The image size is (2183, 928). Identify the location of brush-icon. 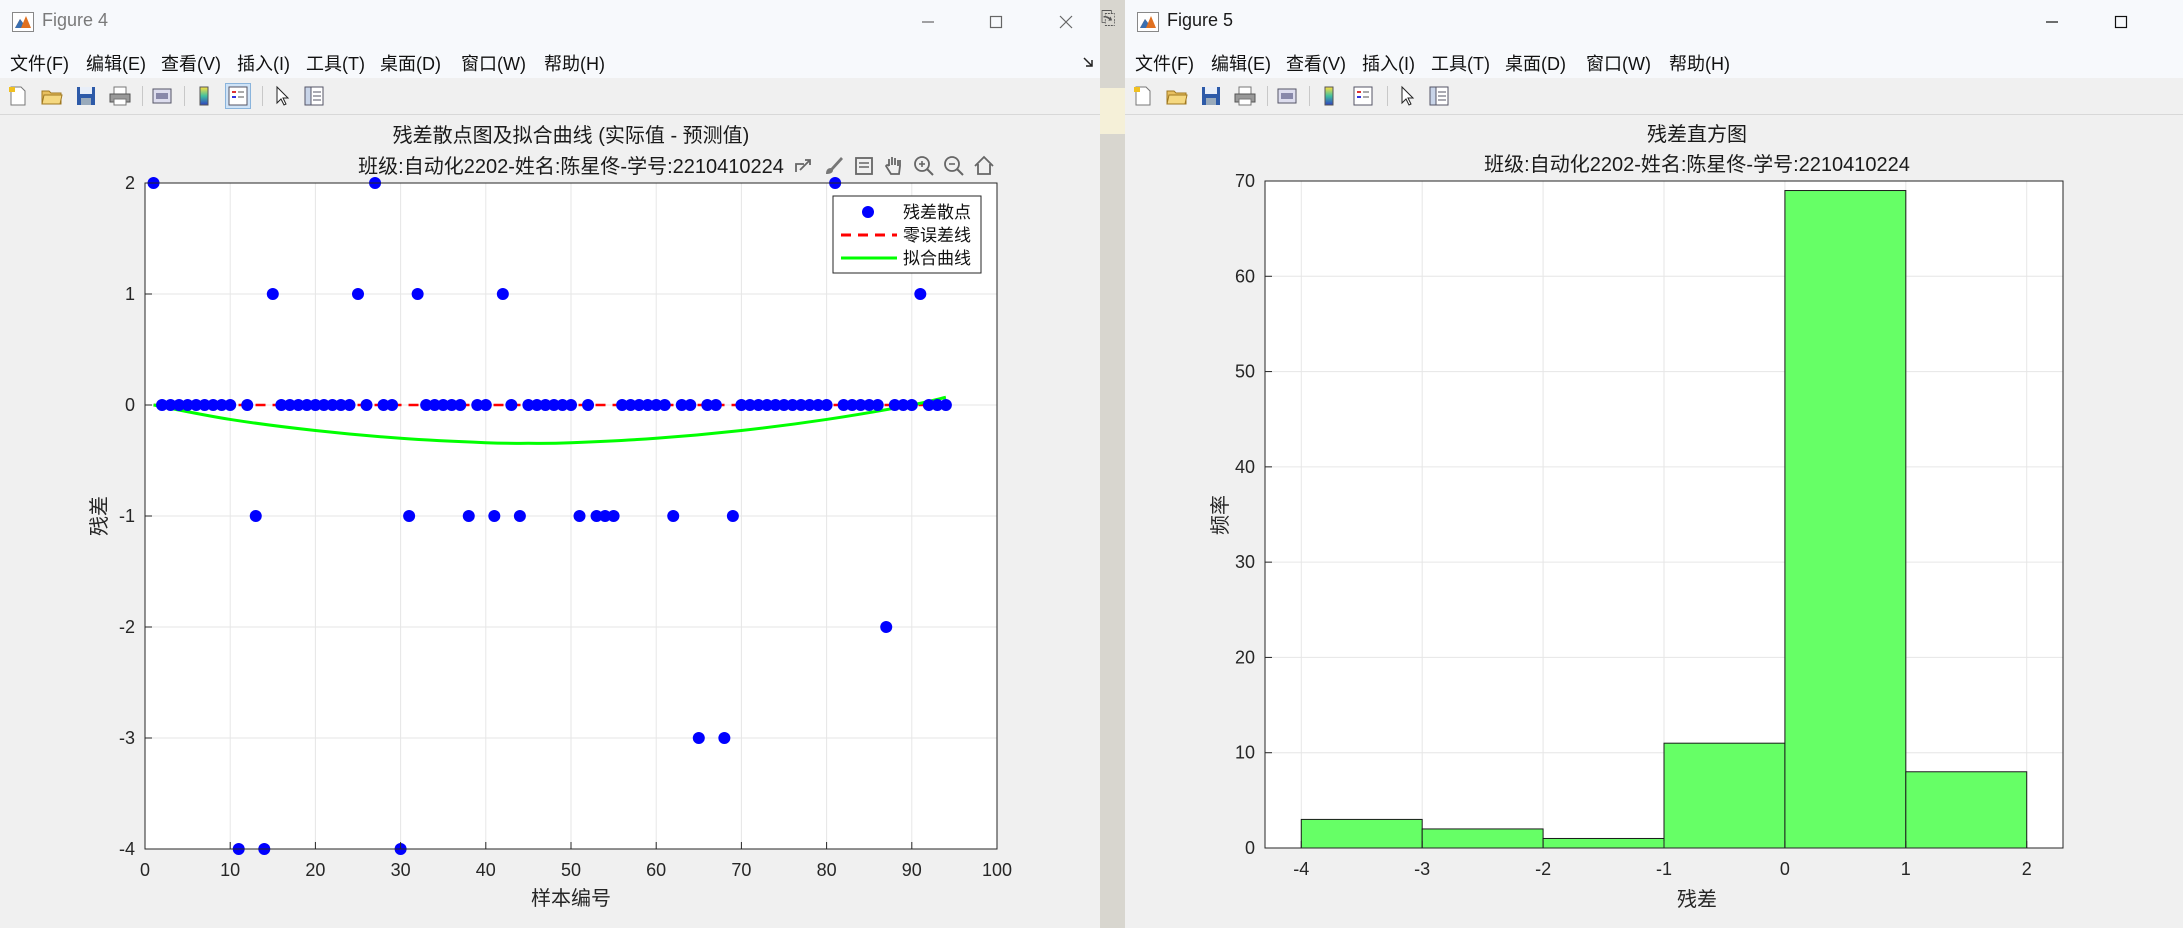
(834, 166).